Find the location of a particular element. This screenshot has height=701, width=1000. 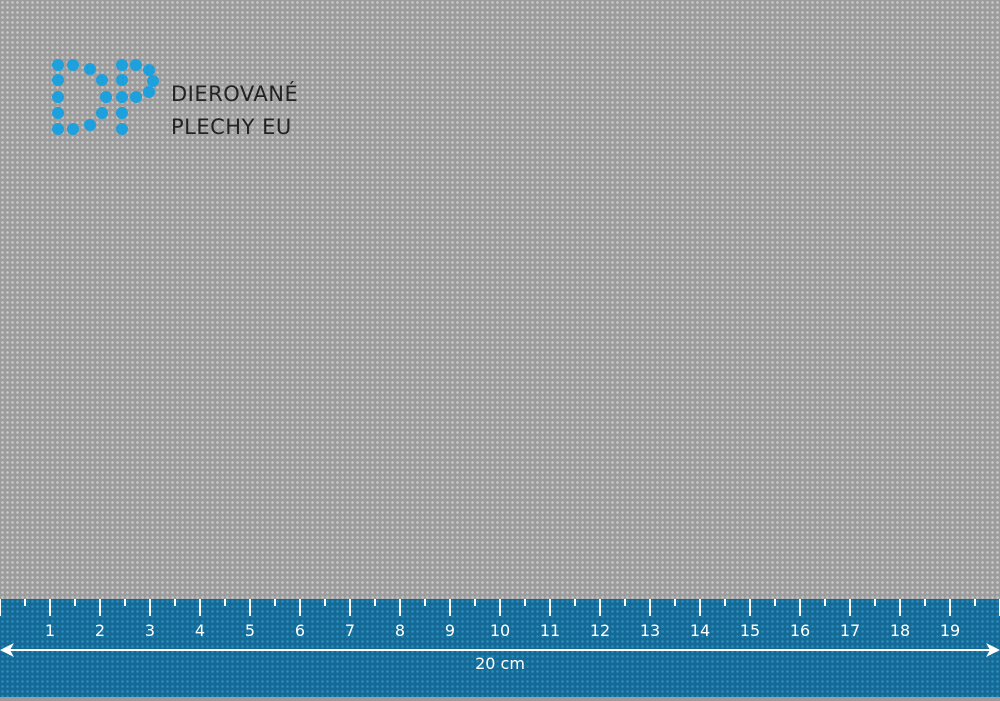

logo: DIEROVANÉ PLECHY EU is located at coordinates (165, 75).